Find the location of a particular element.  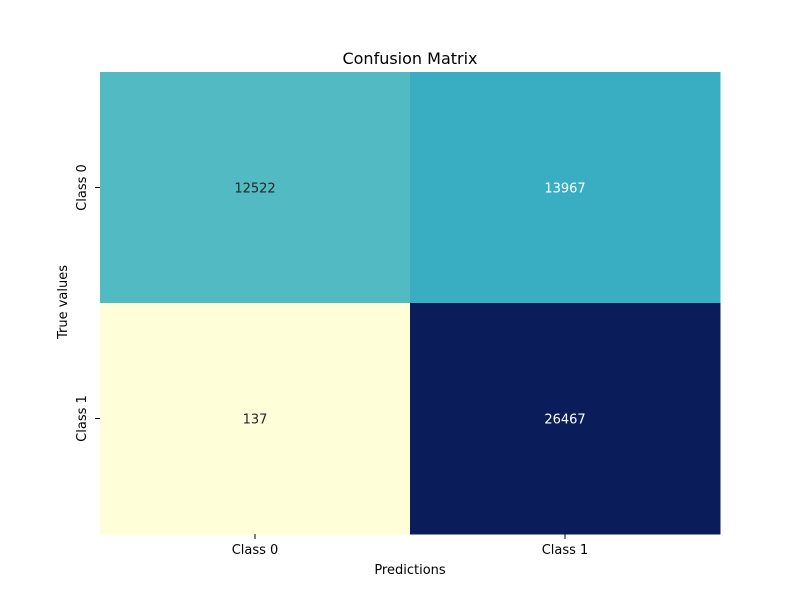

x-tick-label-1: Class 1 is located at coordinates (565, 550).